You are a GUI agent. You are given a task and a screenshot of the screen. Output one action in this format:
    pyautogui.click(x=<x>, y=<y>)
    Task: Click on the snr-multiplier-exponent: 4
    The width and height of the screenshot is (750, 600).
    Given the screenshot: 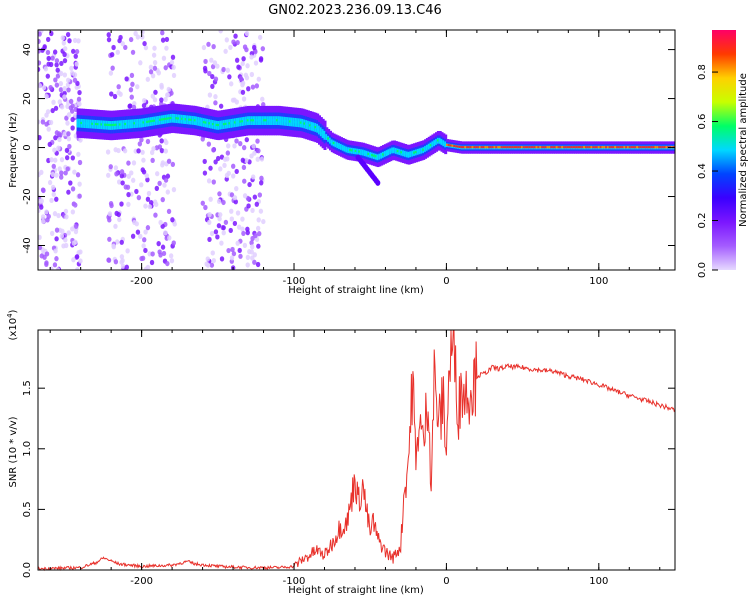 What is the action you would take?
    pyautogui.click(x=10, y=315)
    